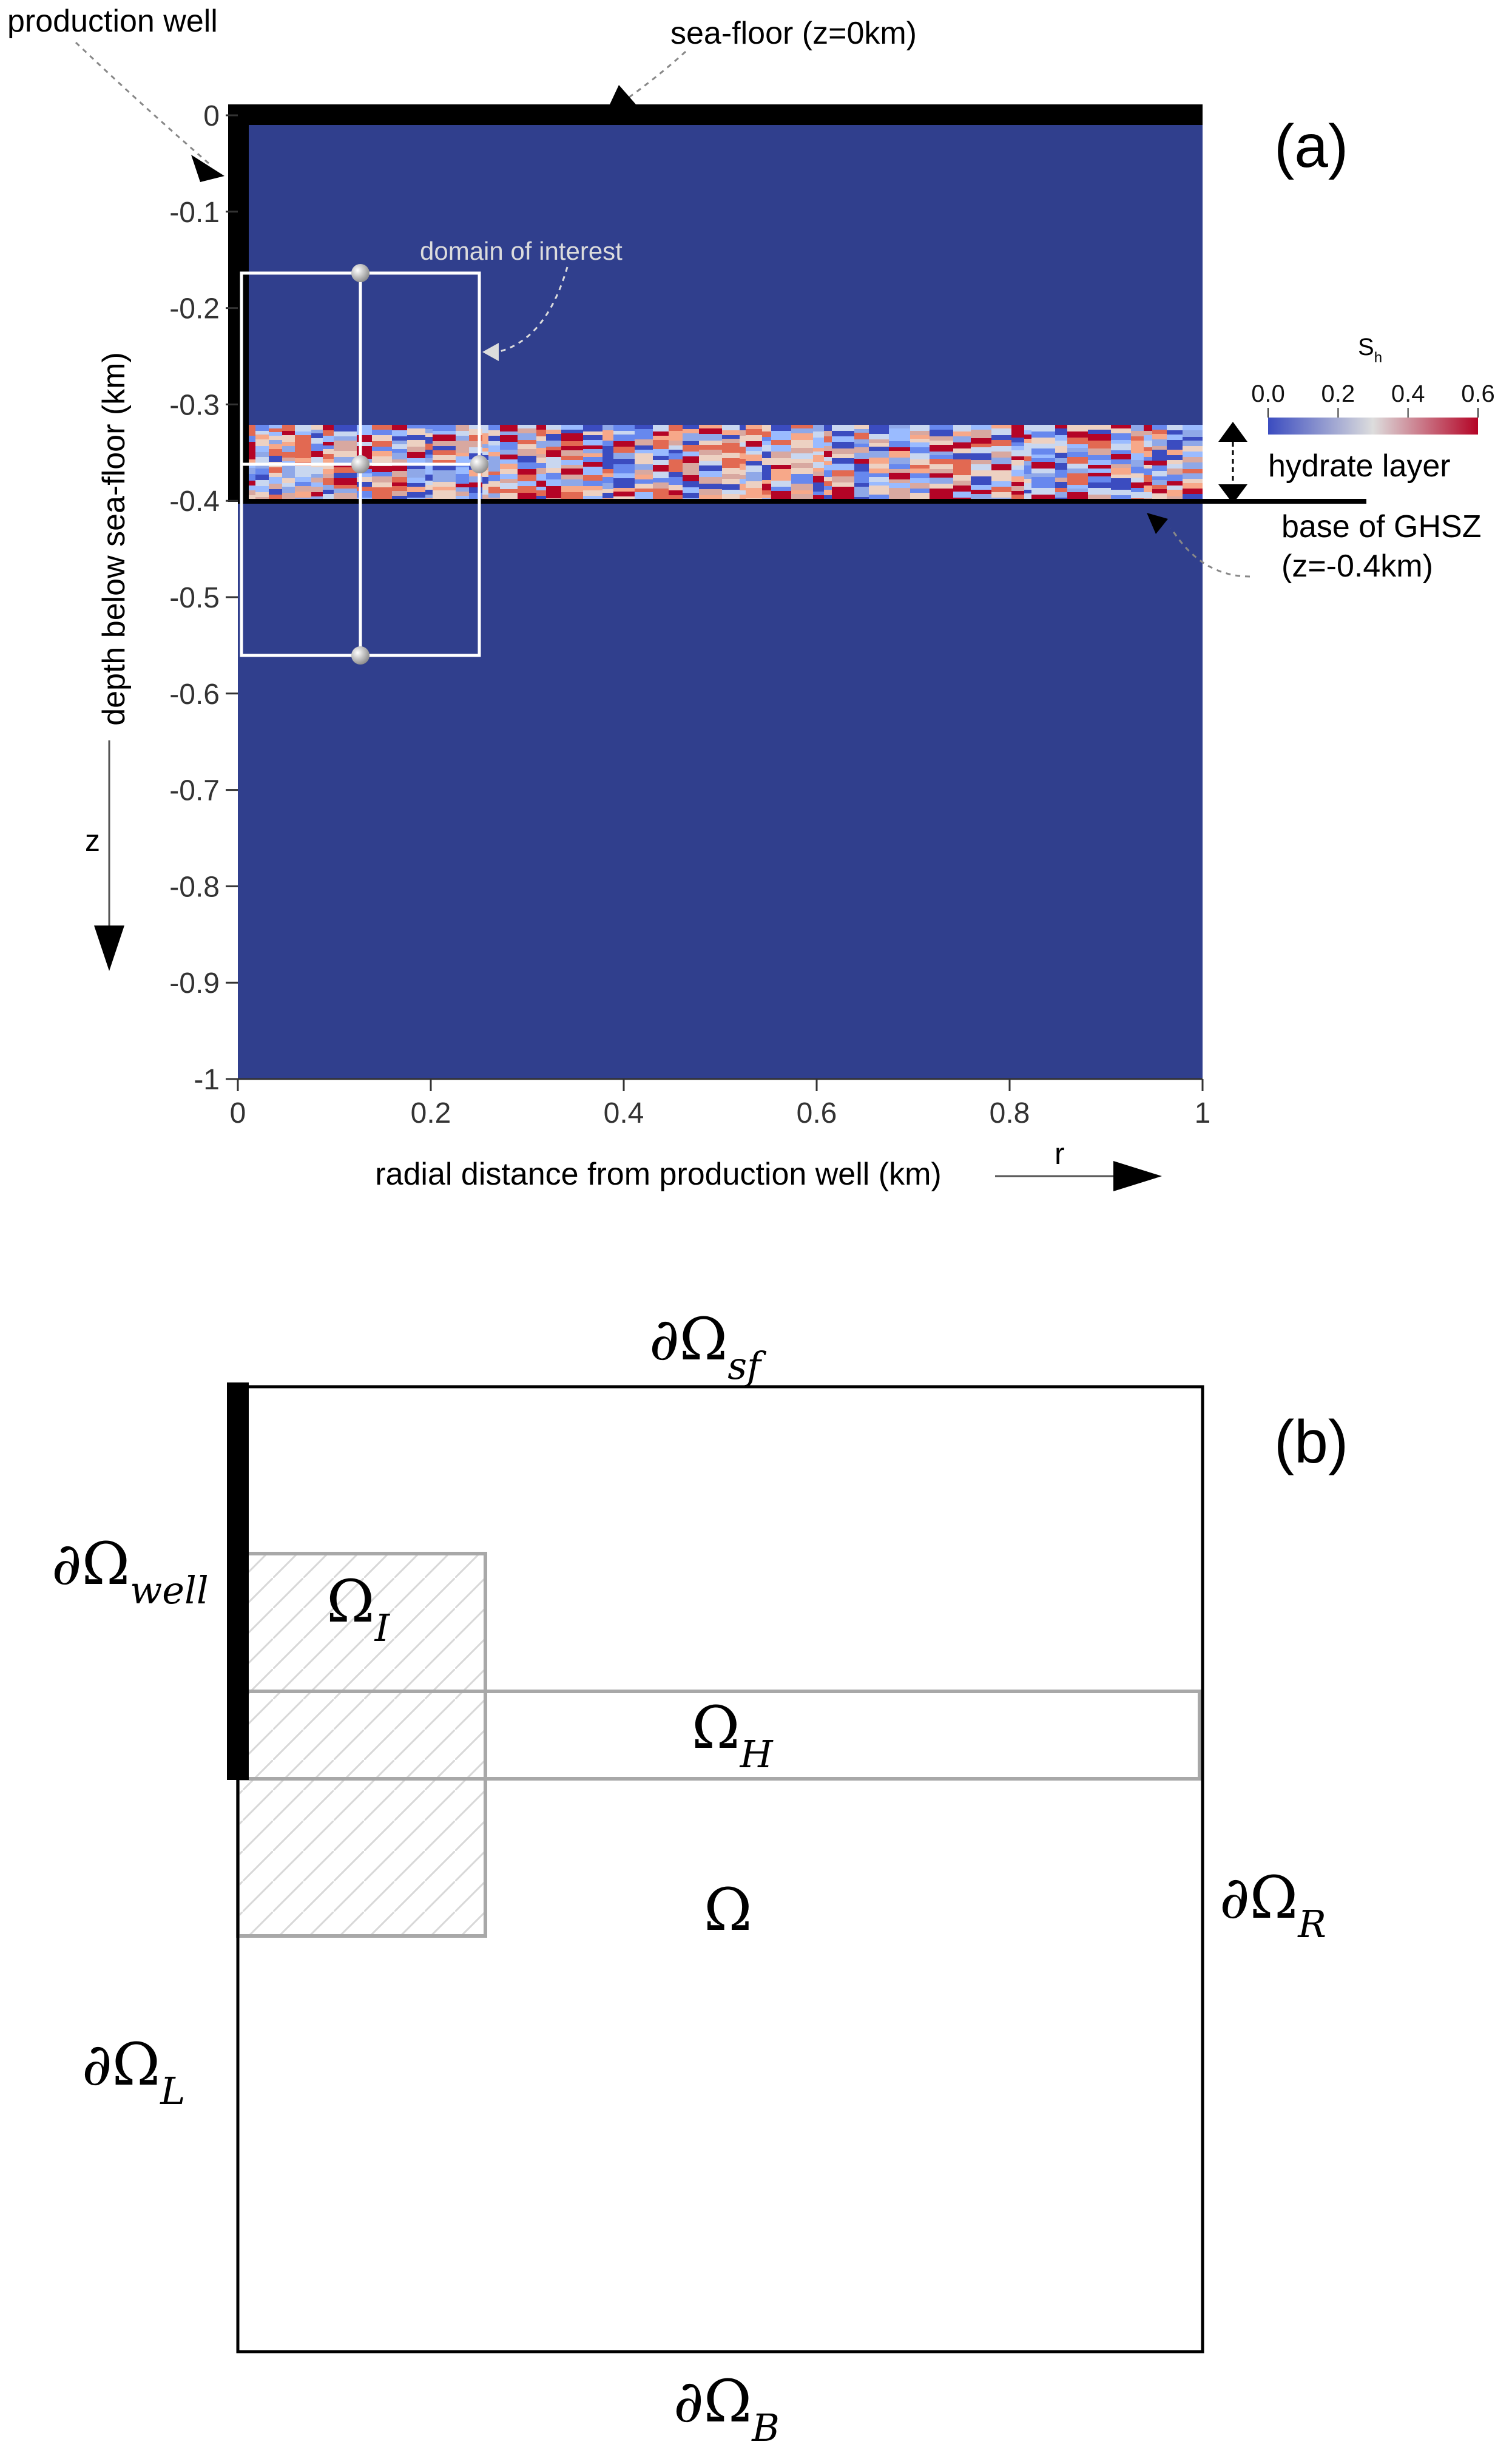 The height and width of the screenshot is (2453, 1512). What do you see at coordinates (1370, 350) in the screenshot?
I see `colorbar-title: Sh` at bounding box center [1370, 350].